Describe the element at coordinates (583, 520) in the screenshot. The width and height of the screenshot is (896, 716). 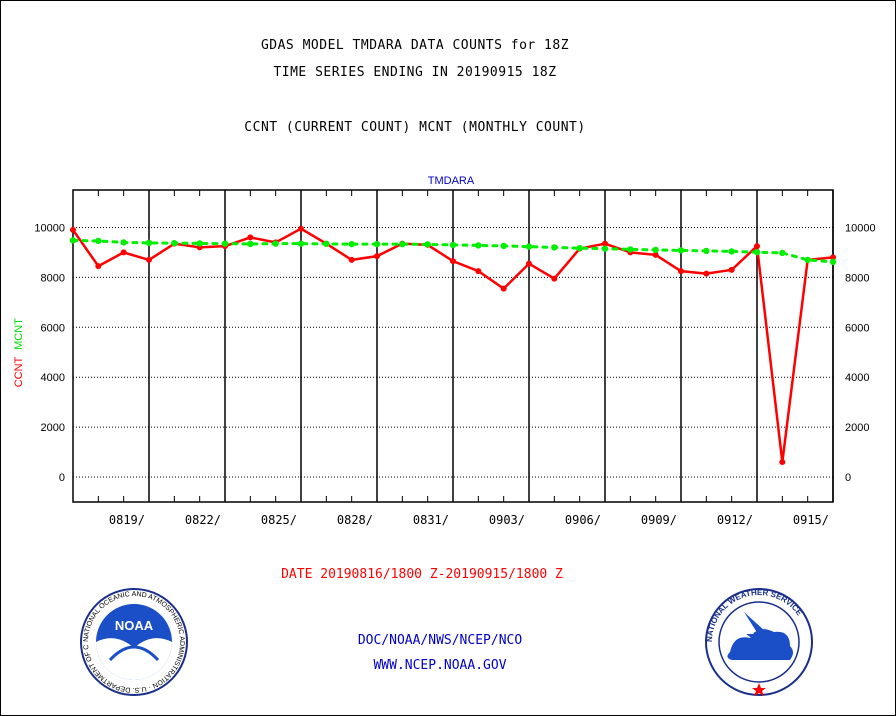
I see `x-tick-label: 0906/` at that location.